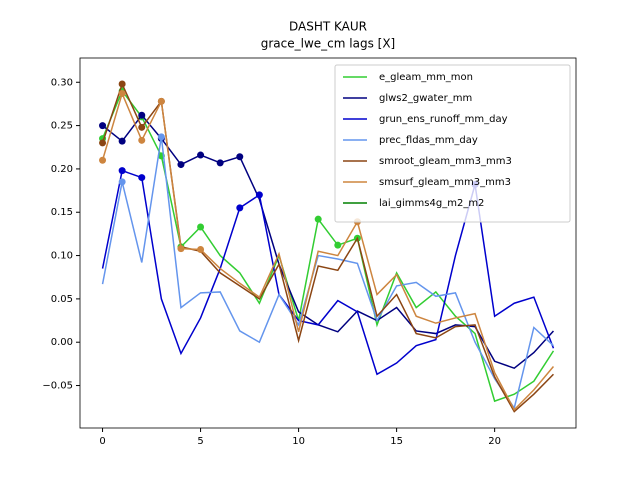  Describe the element at coordinates (445, 161) in the screenshot. I see `legend-label: smroot_gleam_mm3_mm3` at that location.